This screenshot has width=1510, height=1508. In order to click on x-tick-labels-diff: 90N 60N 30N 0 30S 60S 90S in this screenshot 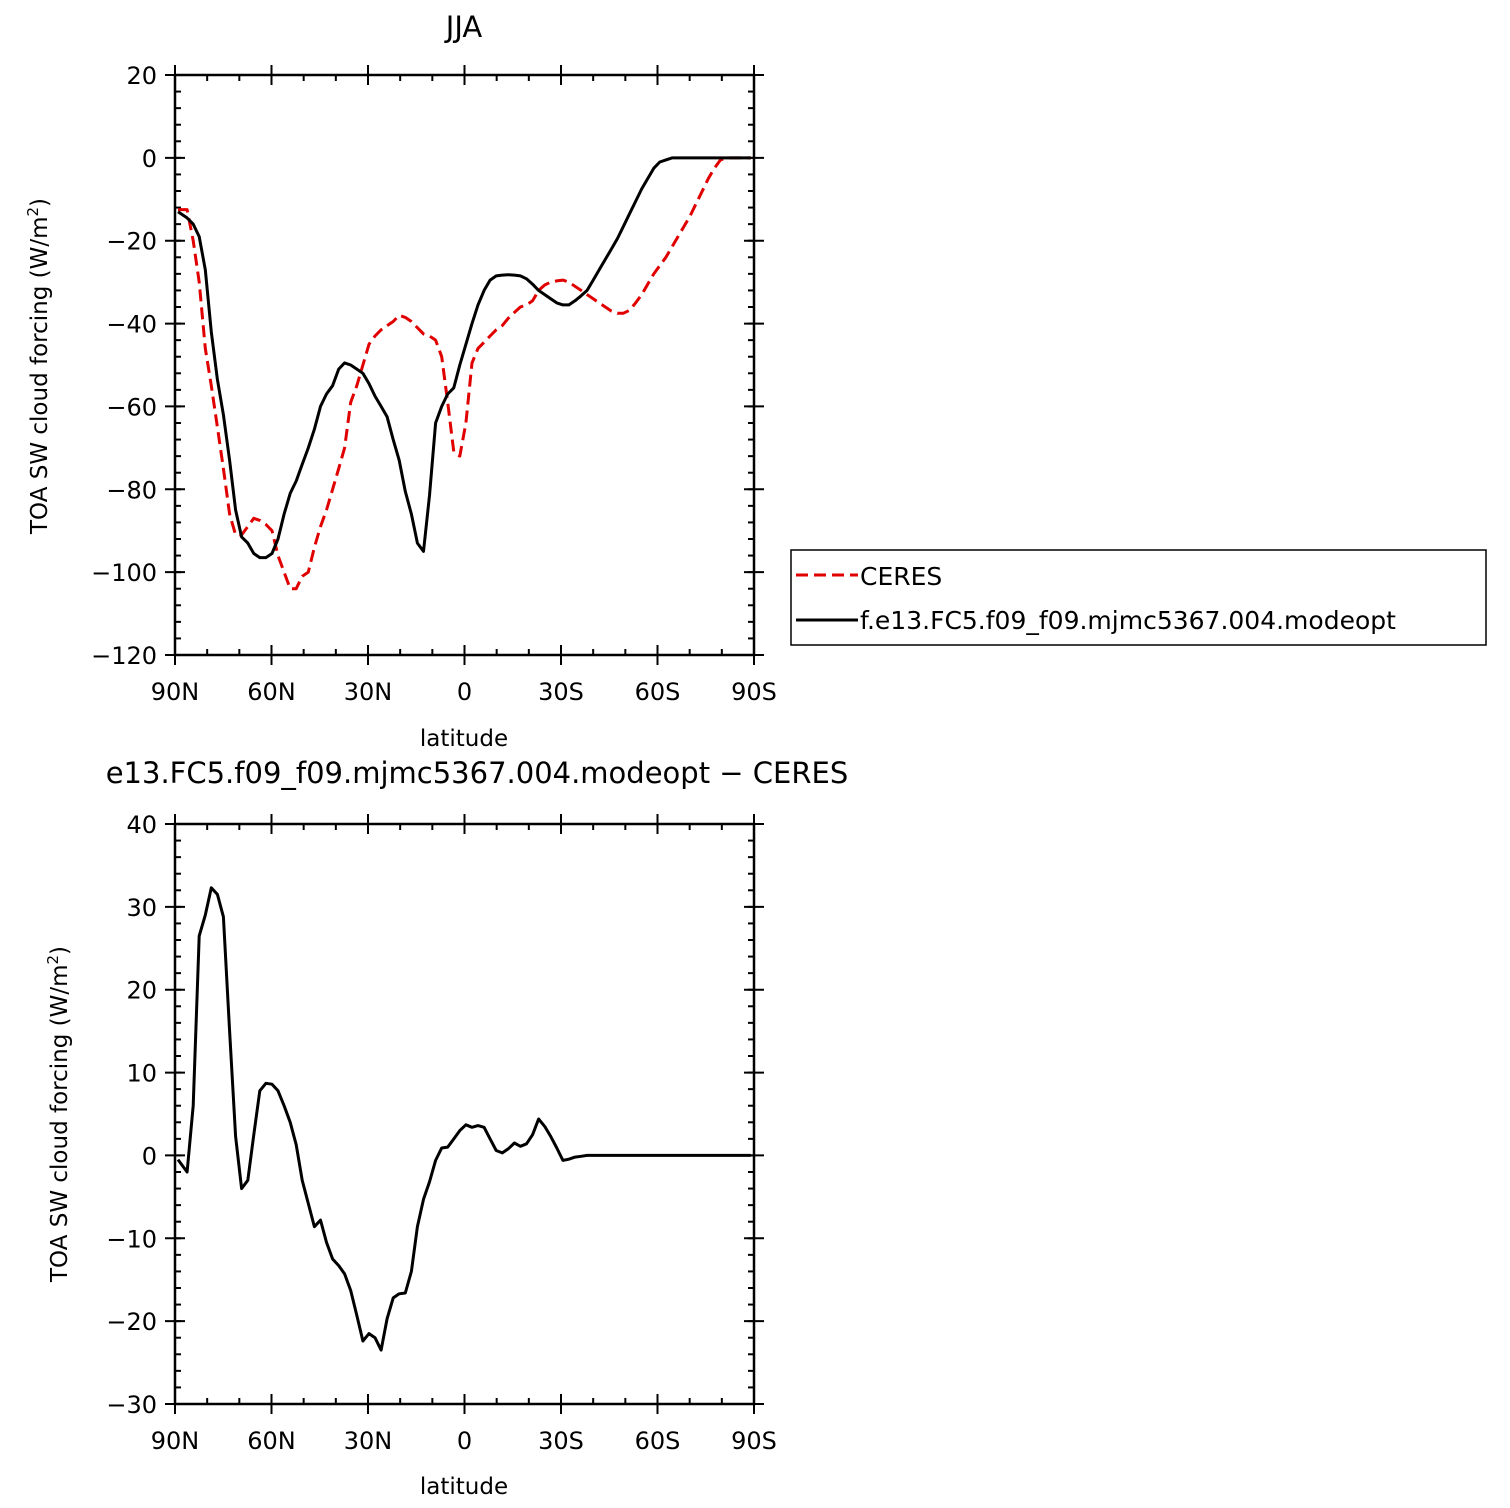, I will do `click(464, 1441)`.